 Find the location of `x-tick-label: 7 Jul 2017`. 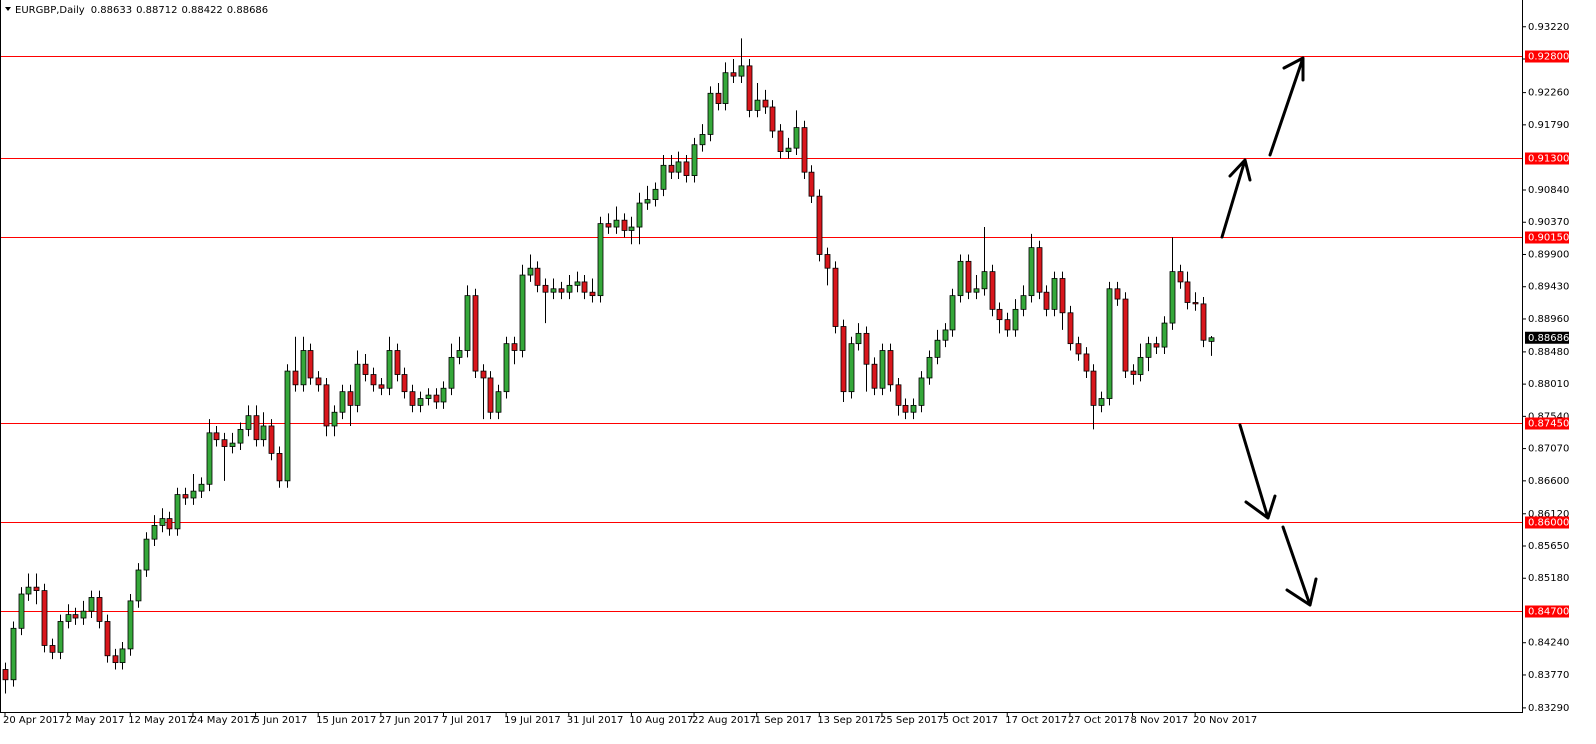

x-tick-label: 7 Jul 2017 is located at coordinates (466, 720).